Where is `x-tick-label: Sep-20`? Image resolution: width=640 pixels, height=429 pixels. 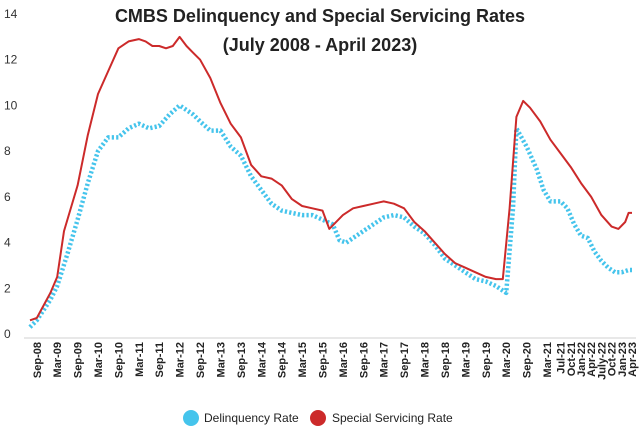
x-tick-label: Sep-20 is located at coordinates (528, 360).